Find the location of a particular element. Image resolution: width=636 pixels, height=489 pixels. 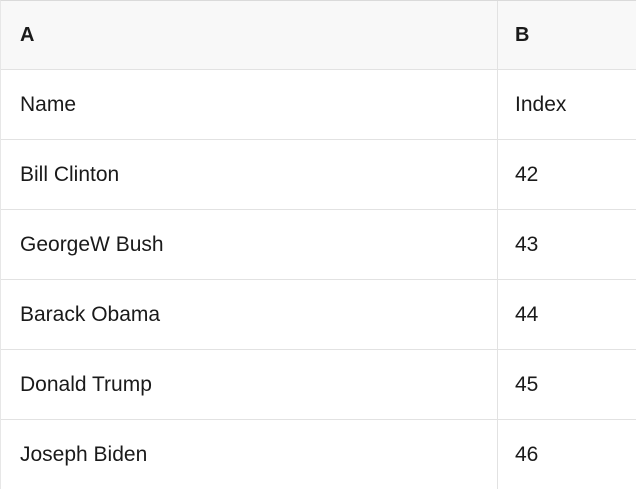

cell-name: Barack Obama is located at coordinates (249, 314).